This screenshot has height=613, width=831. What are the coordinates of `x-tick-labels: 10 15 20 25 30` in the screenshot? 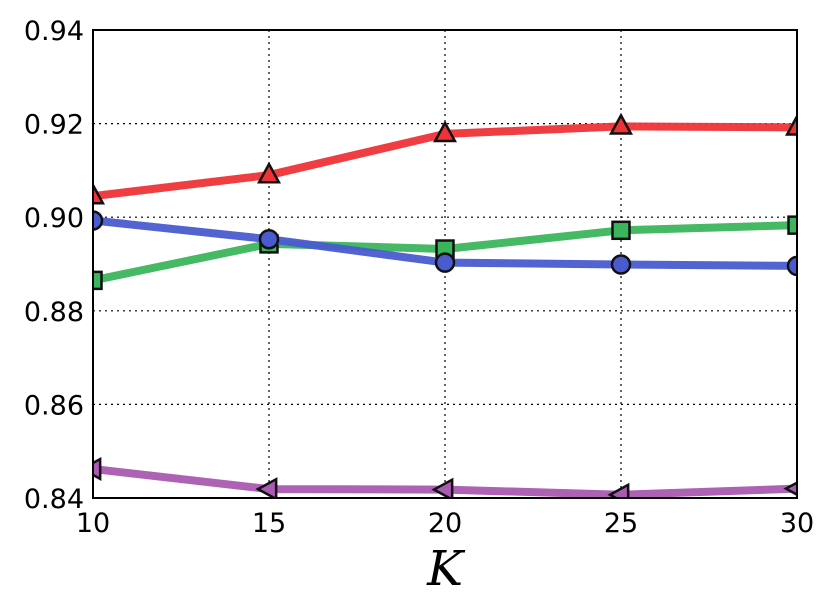 It's located at (445, 523).